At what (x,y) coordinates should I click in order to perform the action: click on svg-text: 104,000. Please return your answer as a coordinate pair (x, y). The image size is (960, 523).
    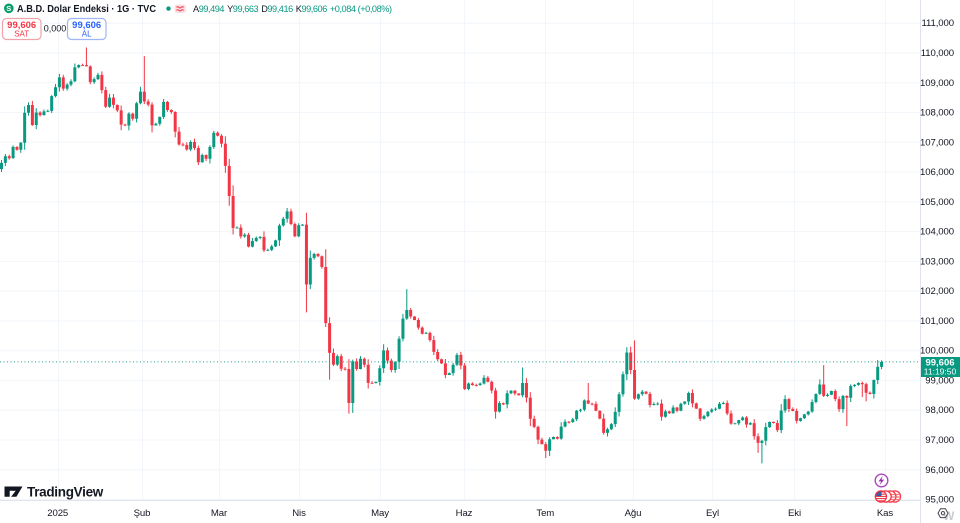
    Looking at the image, I should click on (937, 232).